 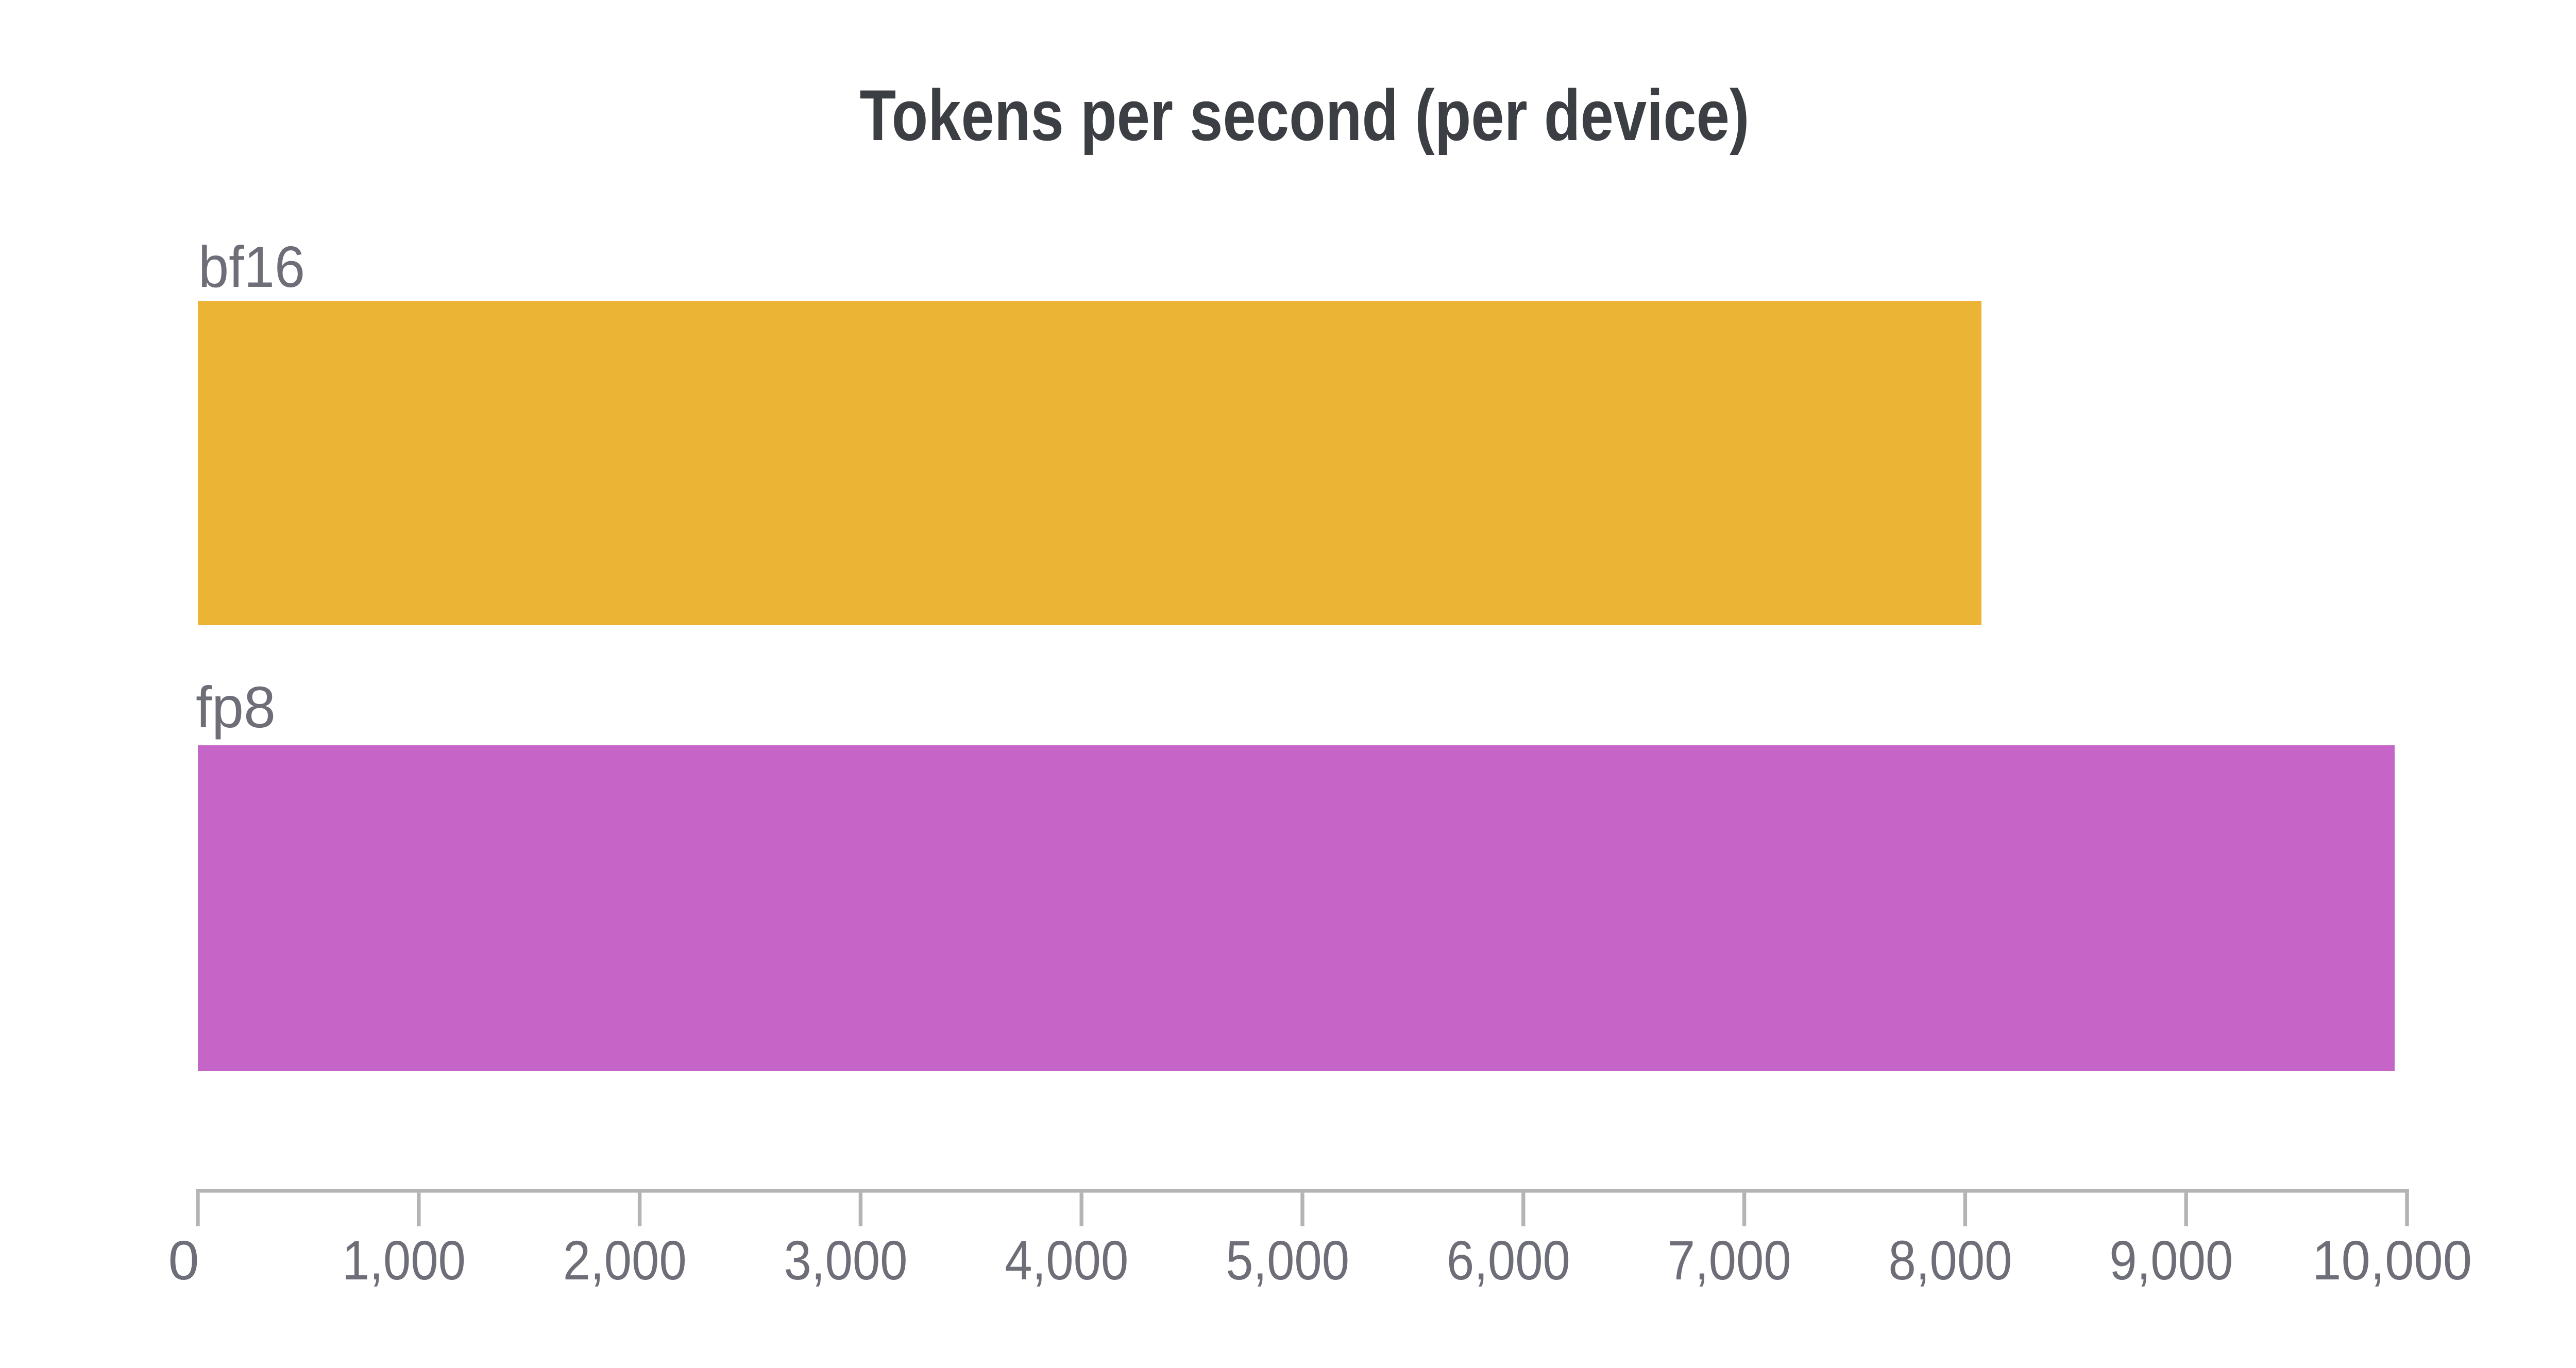 What do you see at coordinates (404, 1260) in the screenshot?
I see `svg-text: 1,000` at bounding box center [404, 1260].